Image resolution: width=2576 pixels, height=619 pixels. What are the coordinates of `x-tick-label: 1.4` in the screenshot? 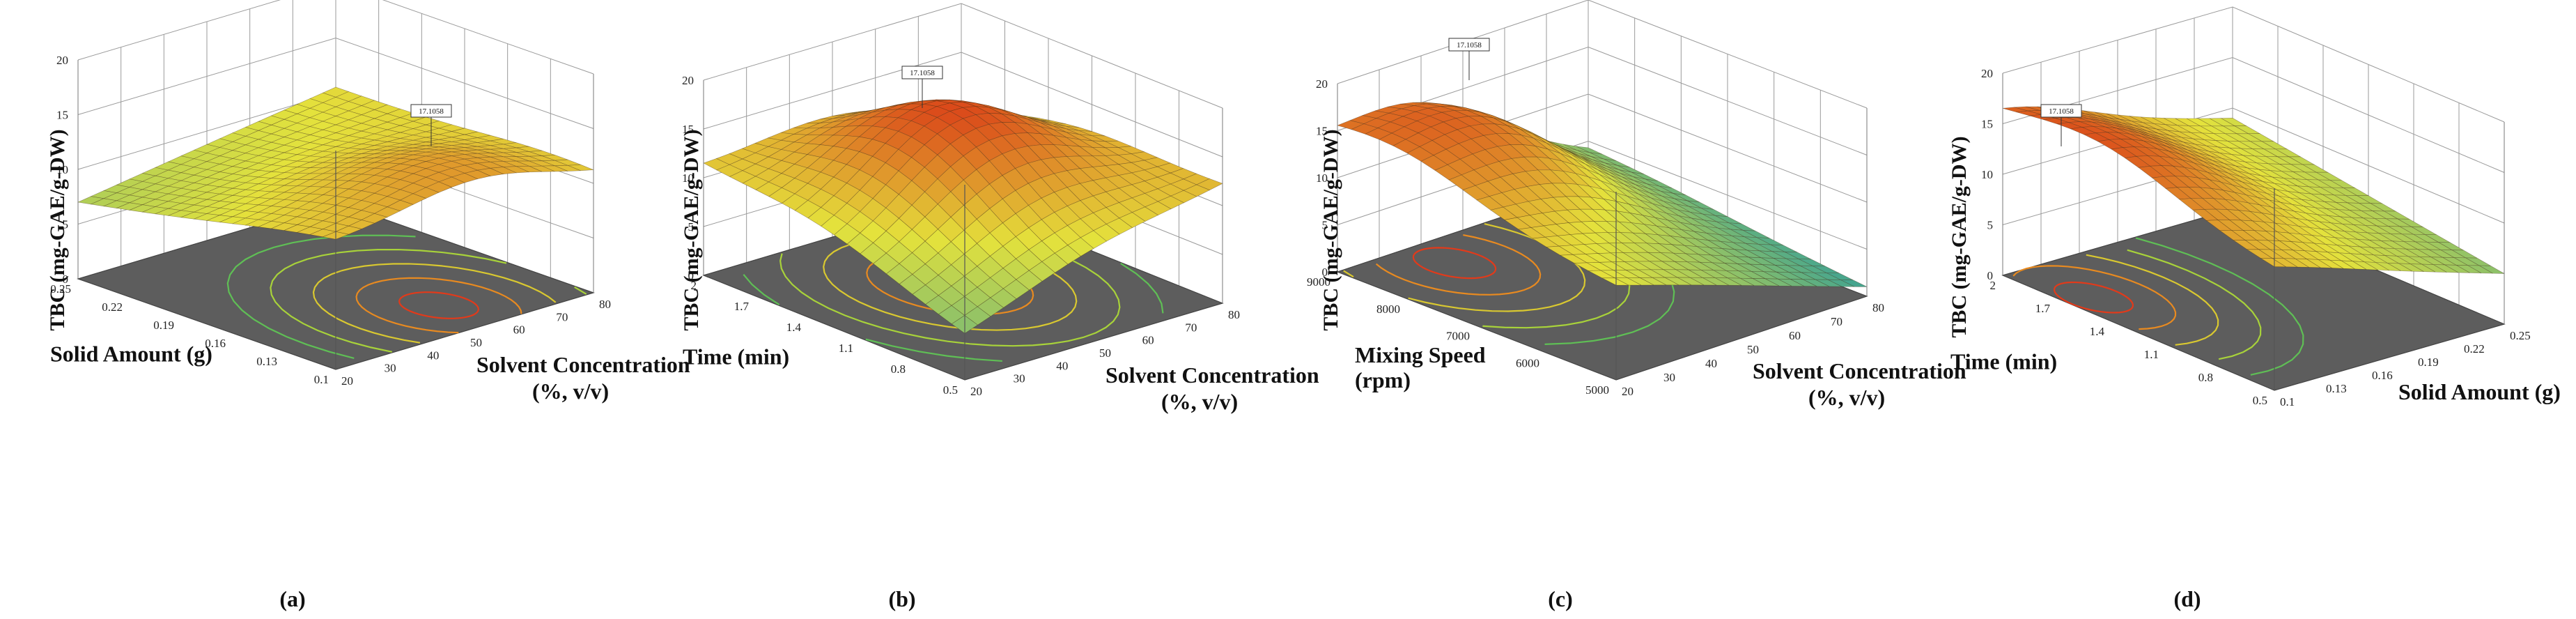 It's located at (794, 328).